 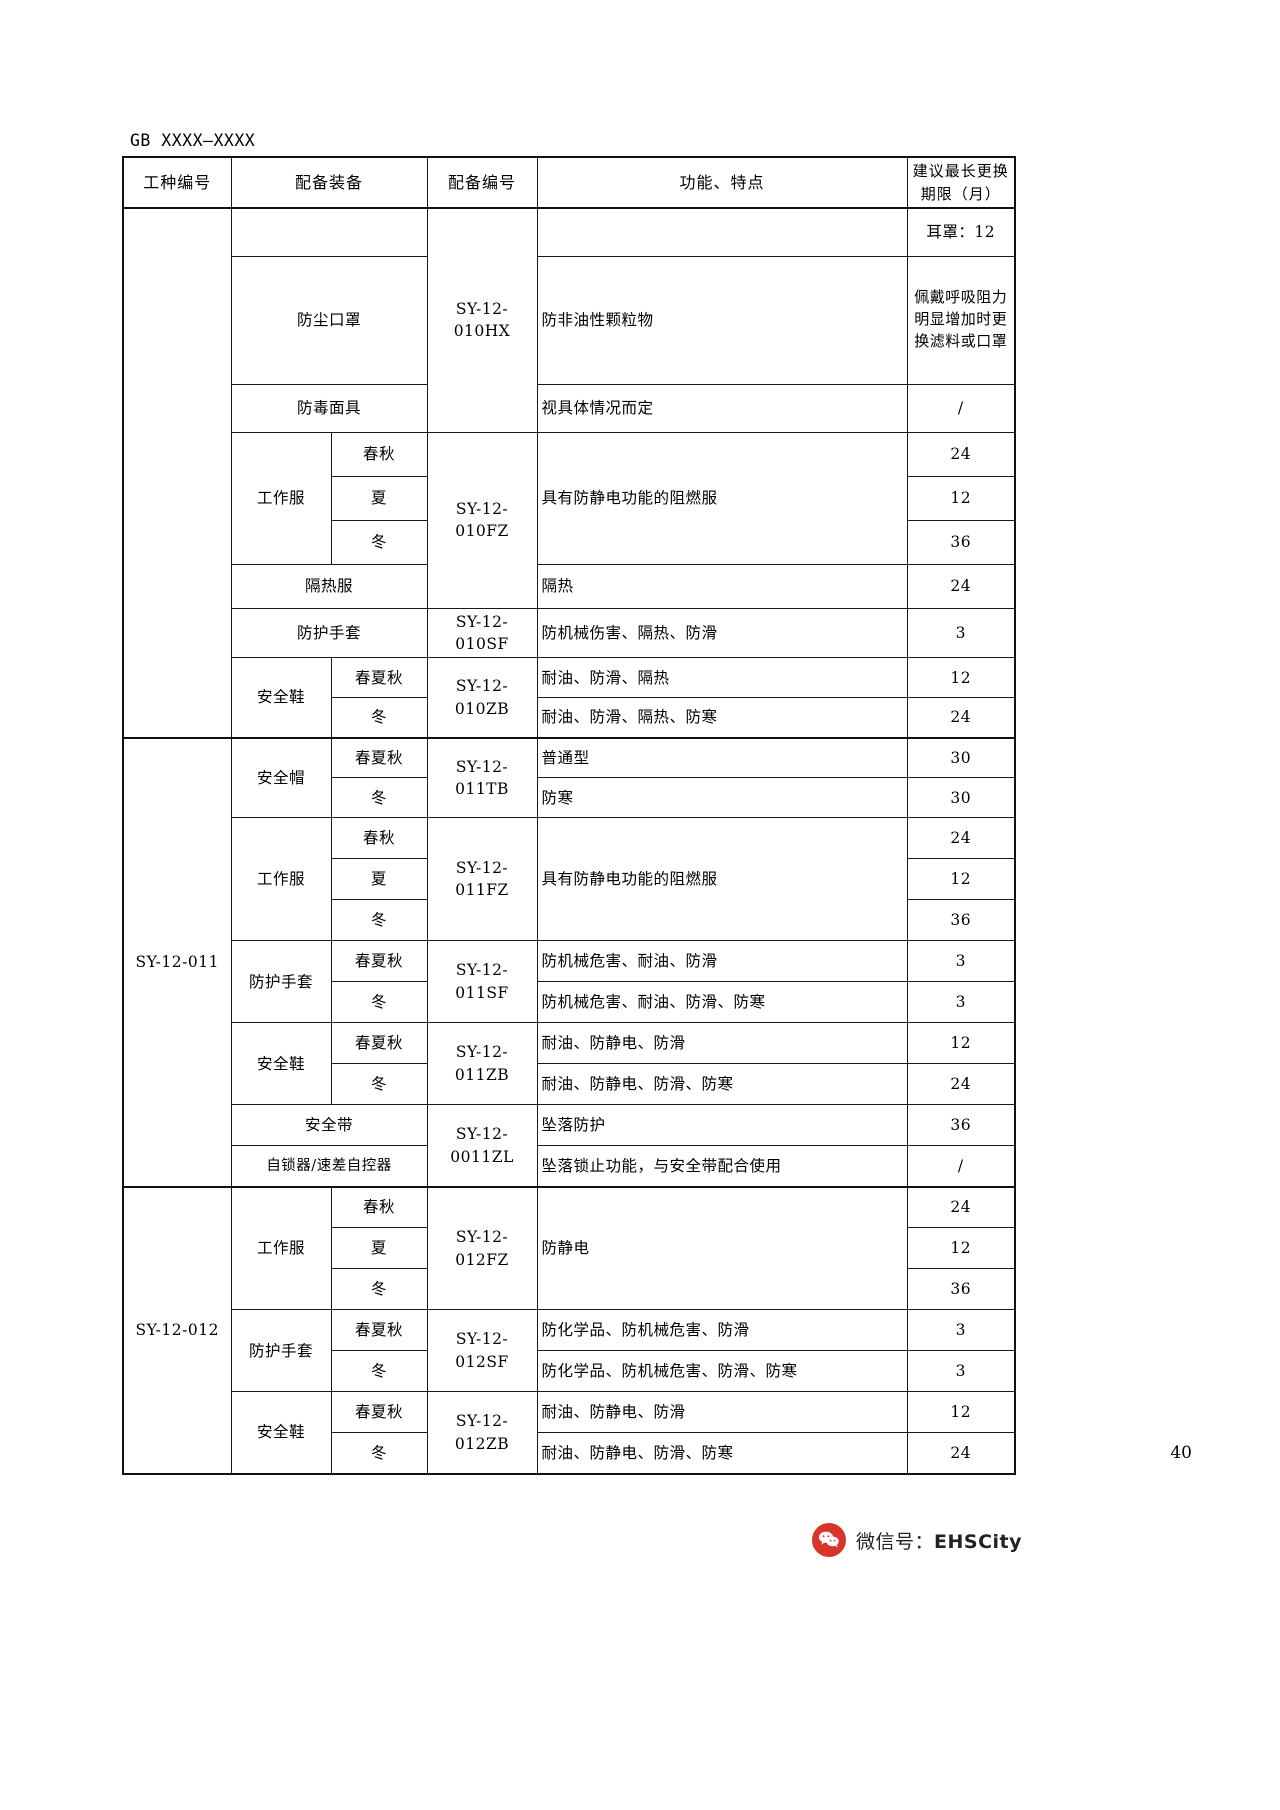 What do you see at coordinates (329, 182) in the screenshot?
I see `header-equipment: 配备装备` at bounding box center [329, 182].